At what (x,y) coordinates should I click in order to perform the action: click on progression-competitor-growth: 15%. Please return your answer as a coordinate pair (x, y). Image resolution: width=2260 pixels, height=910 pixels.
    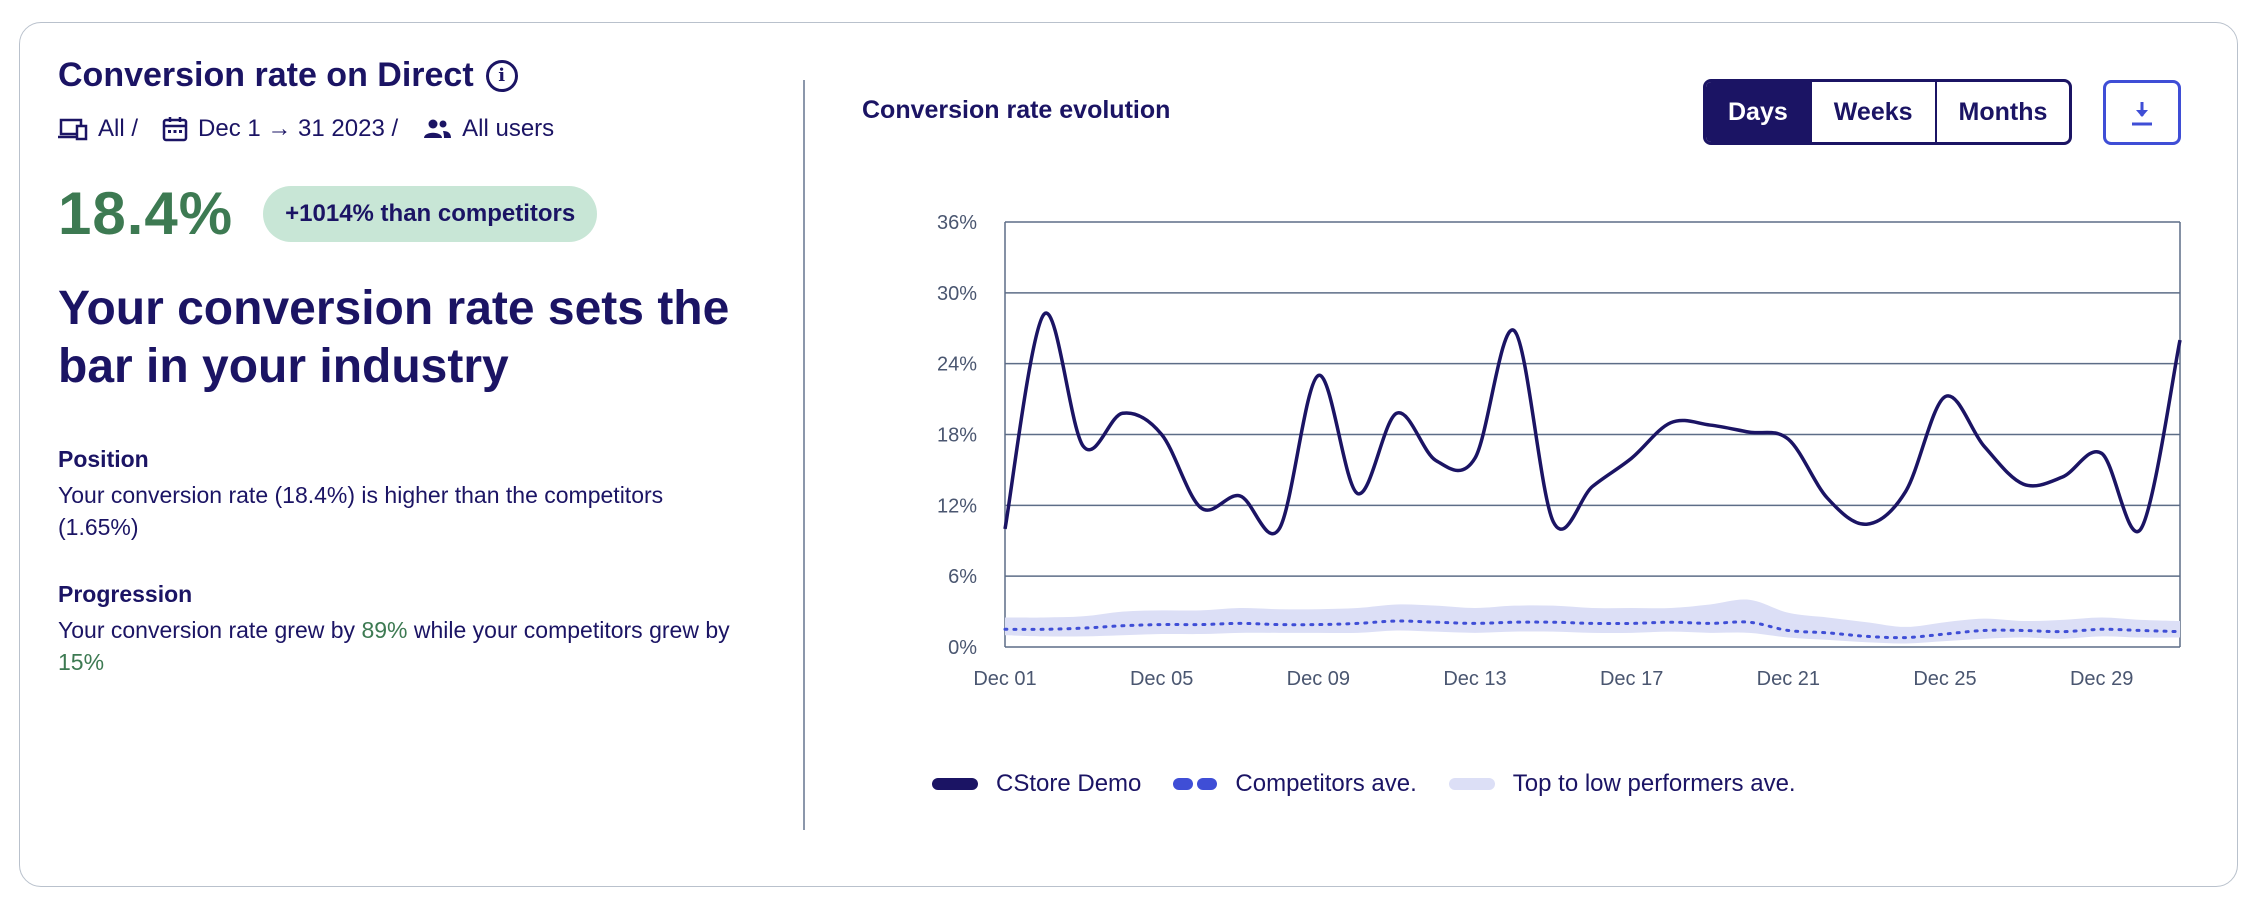
    Looking at the image, I should click on (81, 662).